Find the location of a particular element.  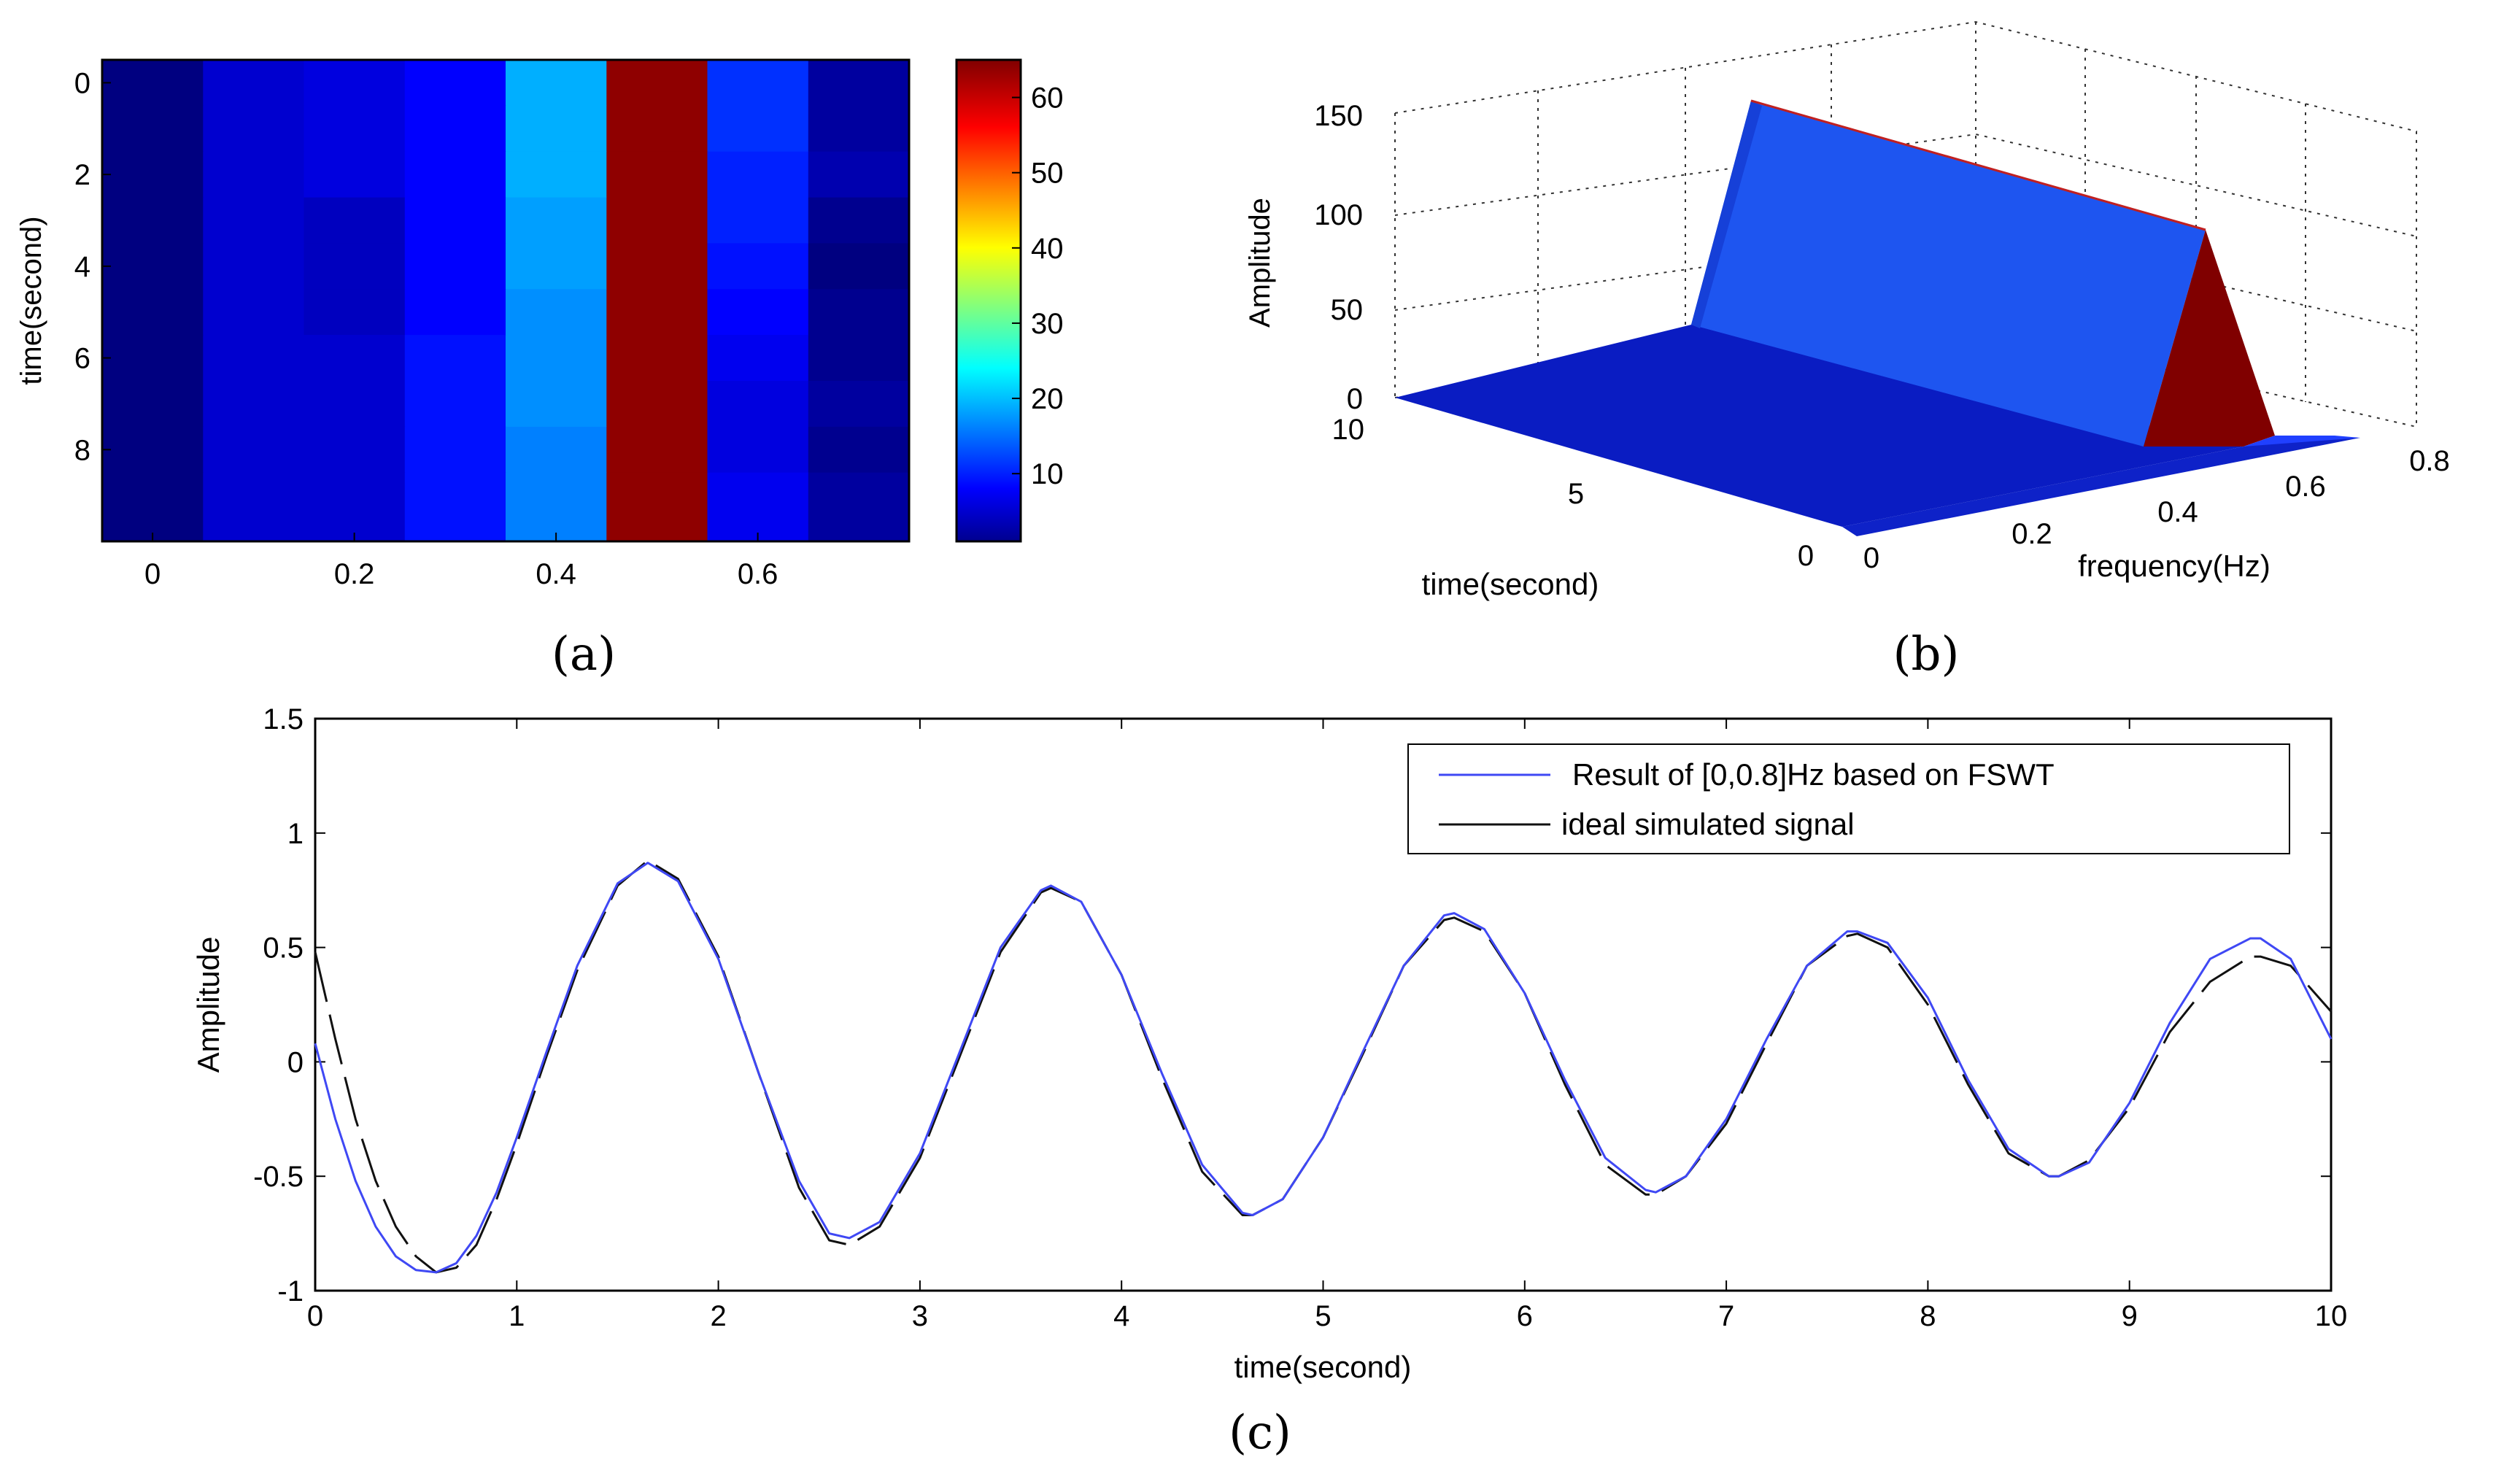

z-tick-150: 150 is located at coordinates (1338, 116).